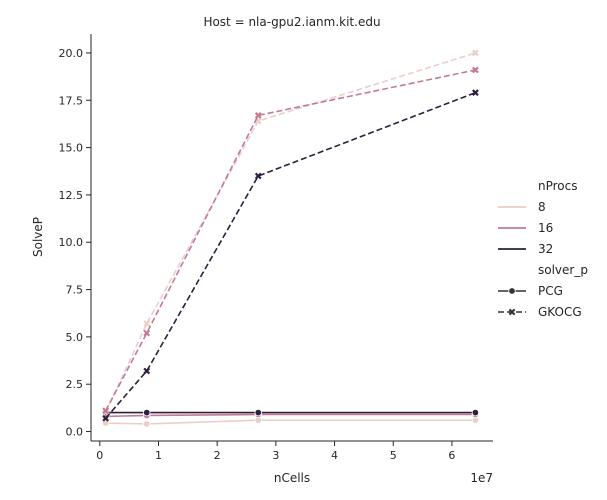  What do you see at coordinates (334, 455) in the screenshot?
I see `x-tick-label: 4` at bounding box center [334, 455].